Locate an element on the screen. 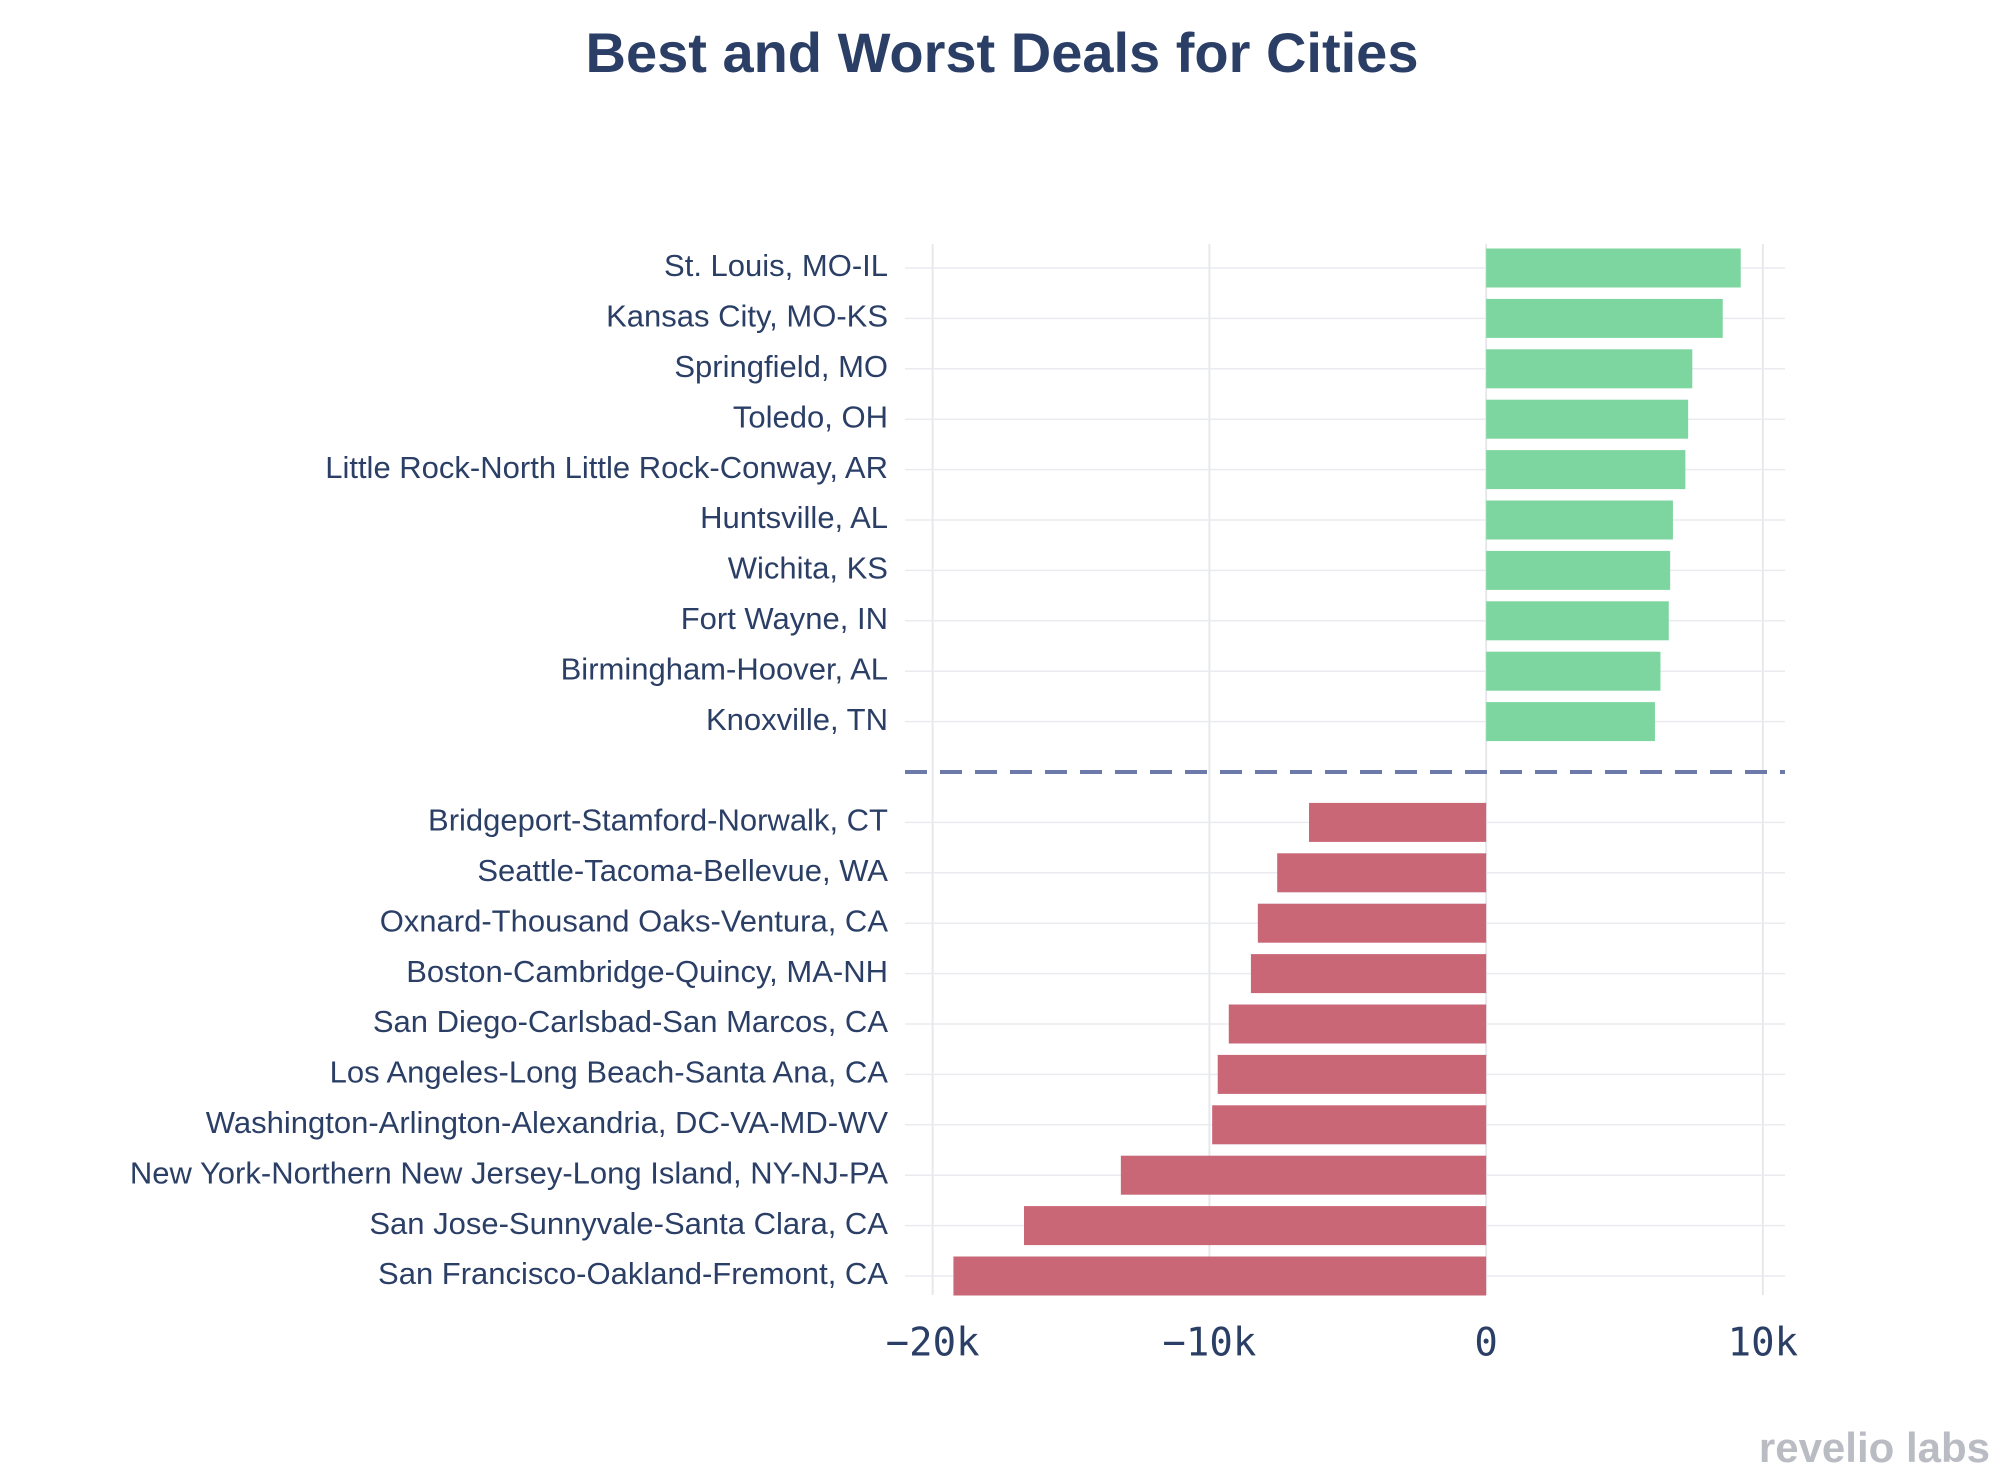 The image size is (2004, 1476). category-label: Toledo, OH is located at coordinates (810, 416).